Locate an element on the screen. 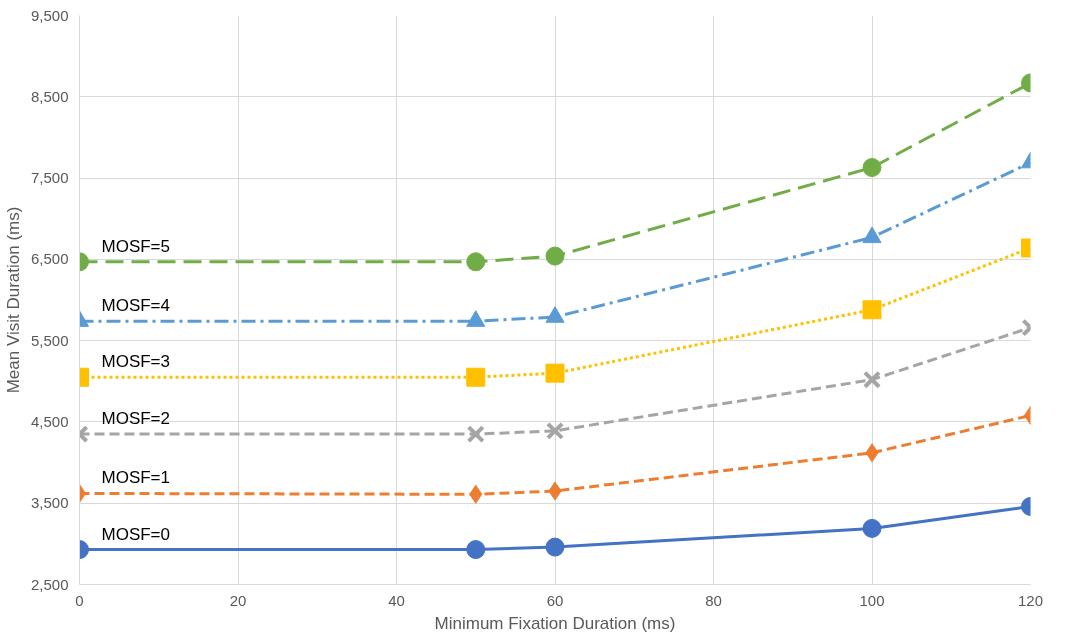 Image resolution: width=1070 pixels, height=643 pixels. series-label: MOSF=0 is located at coordinates (135, 534).